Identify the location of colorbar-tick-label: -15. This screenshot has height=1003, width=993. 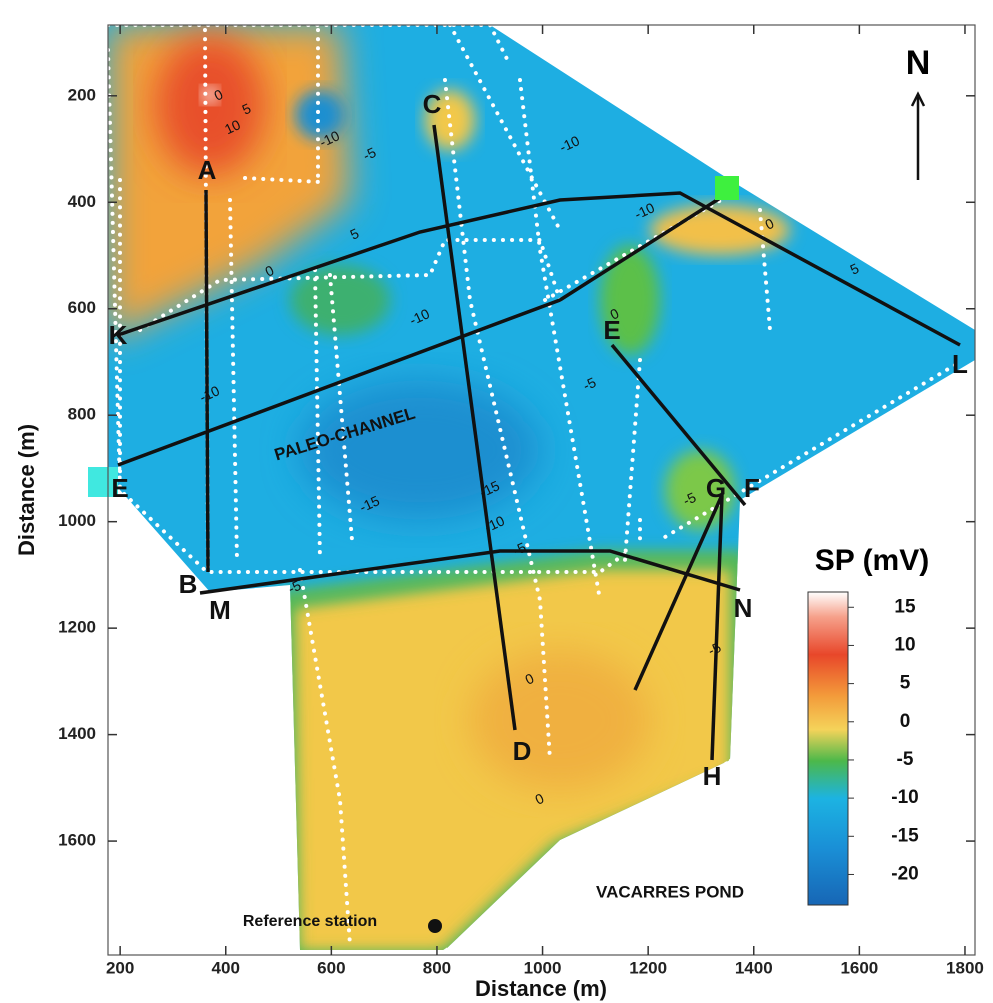
(905, 835).